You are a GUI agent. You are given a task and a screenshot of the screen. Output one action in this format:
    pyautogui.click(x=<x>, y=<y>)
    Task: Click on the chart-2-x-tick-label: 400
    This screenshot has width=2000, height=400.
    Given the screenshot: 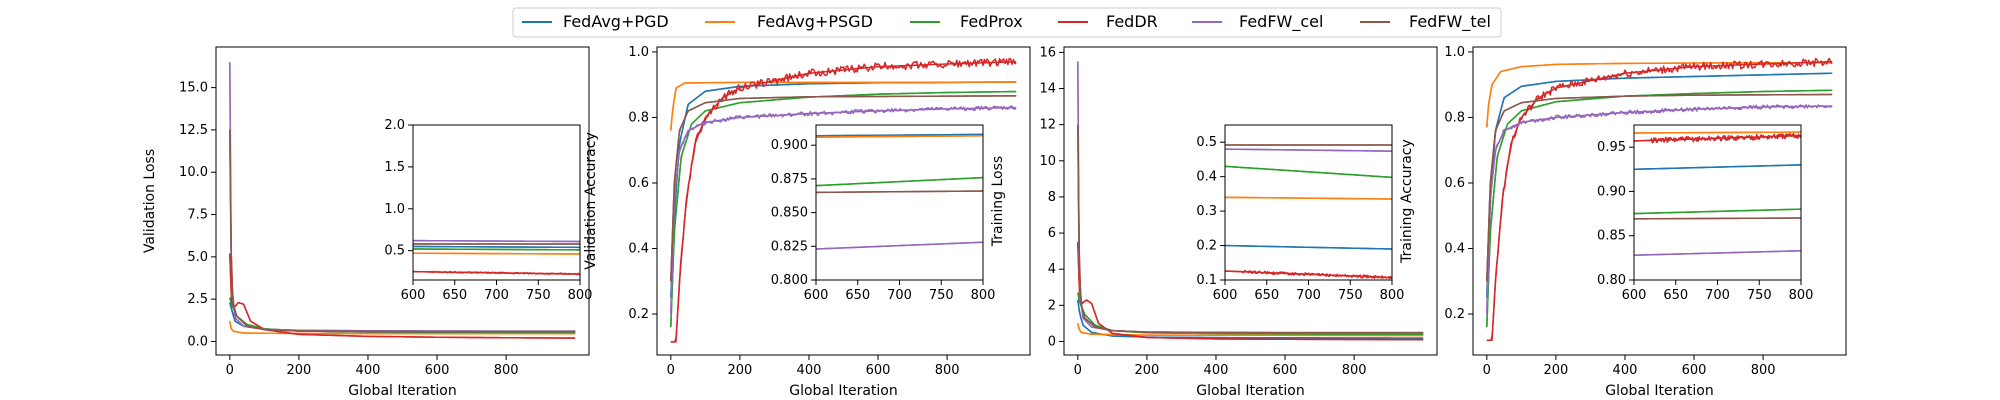 What is the action you would take?
    pyautogui.click(x=809, y=370)
    